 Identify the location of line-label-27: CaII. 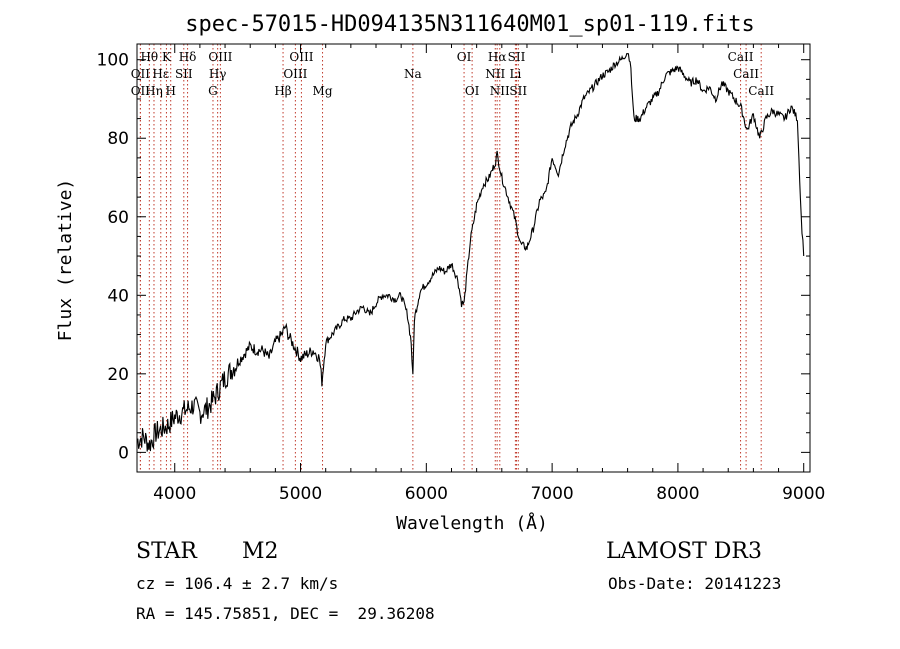
(761, 91).